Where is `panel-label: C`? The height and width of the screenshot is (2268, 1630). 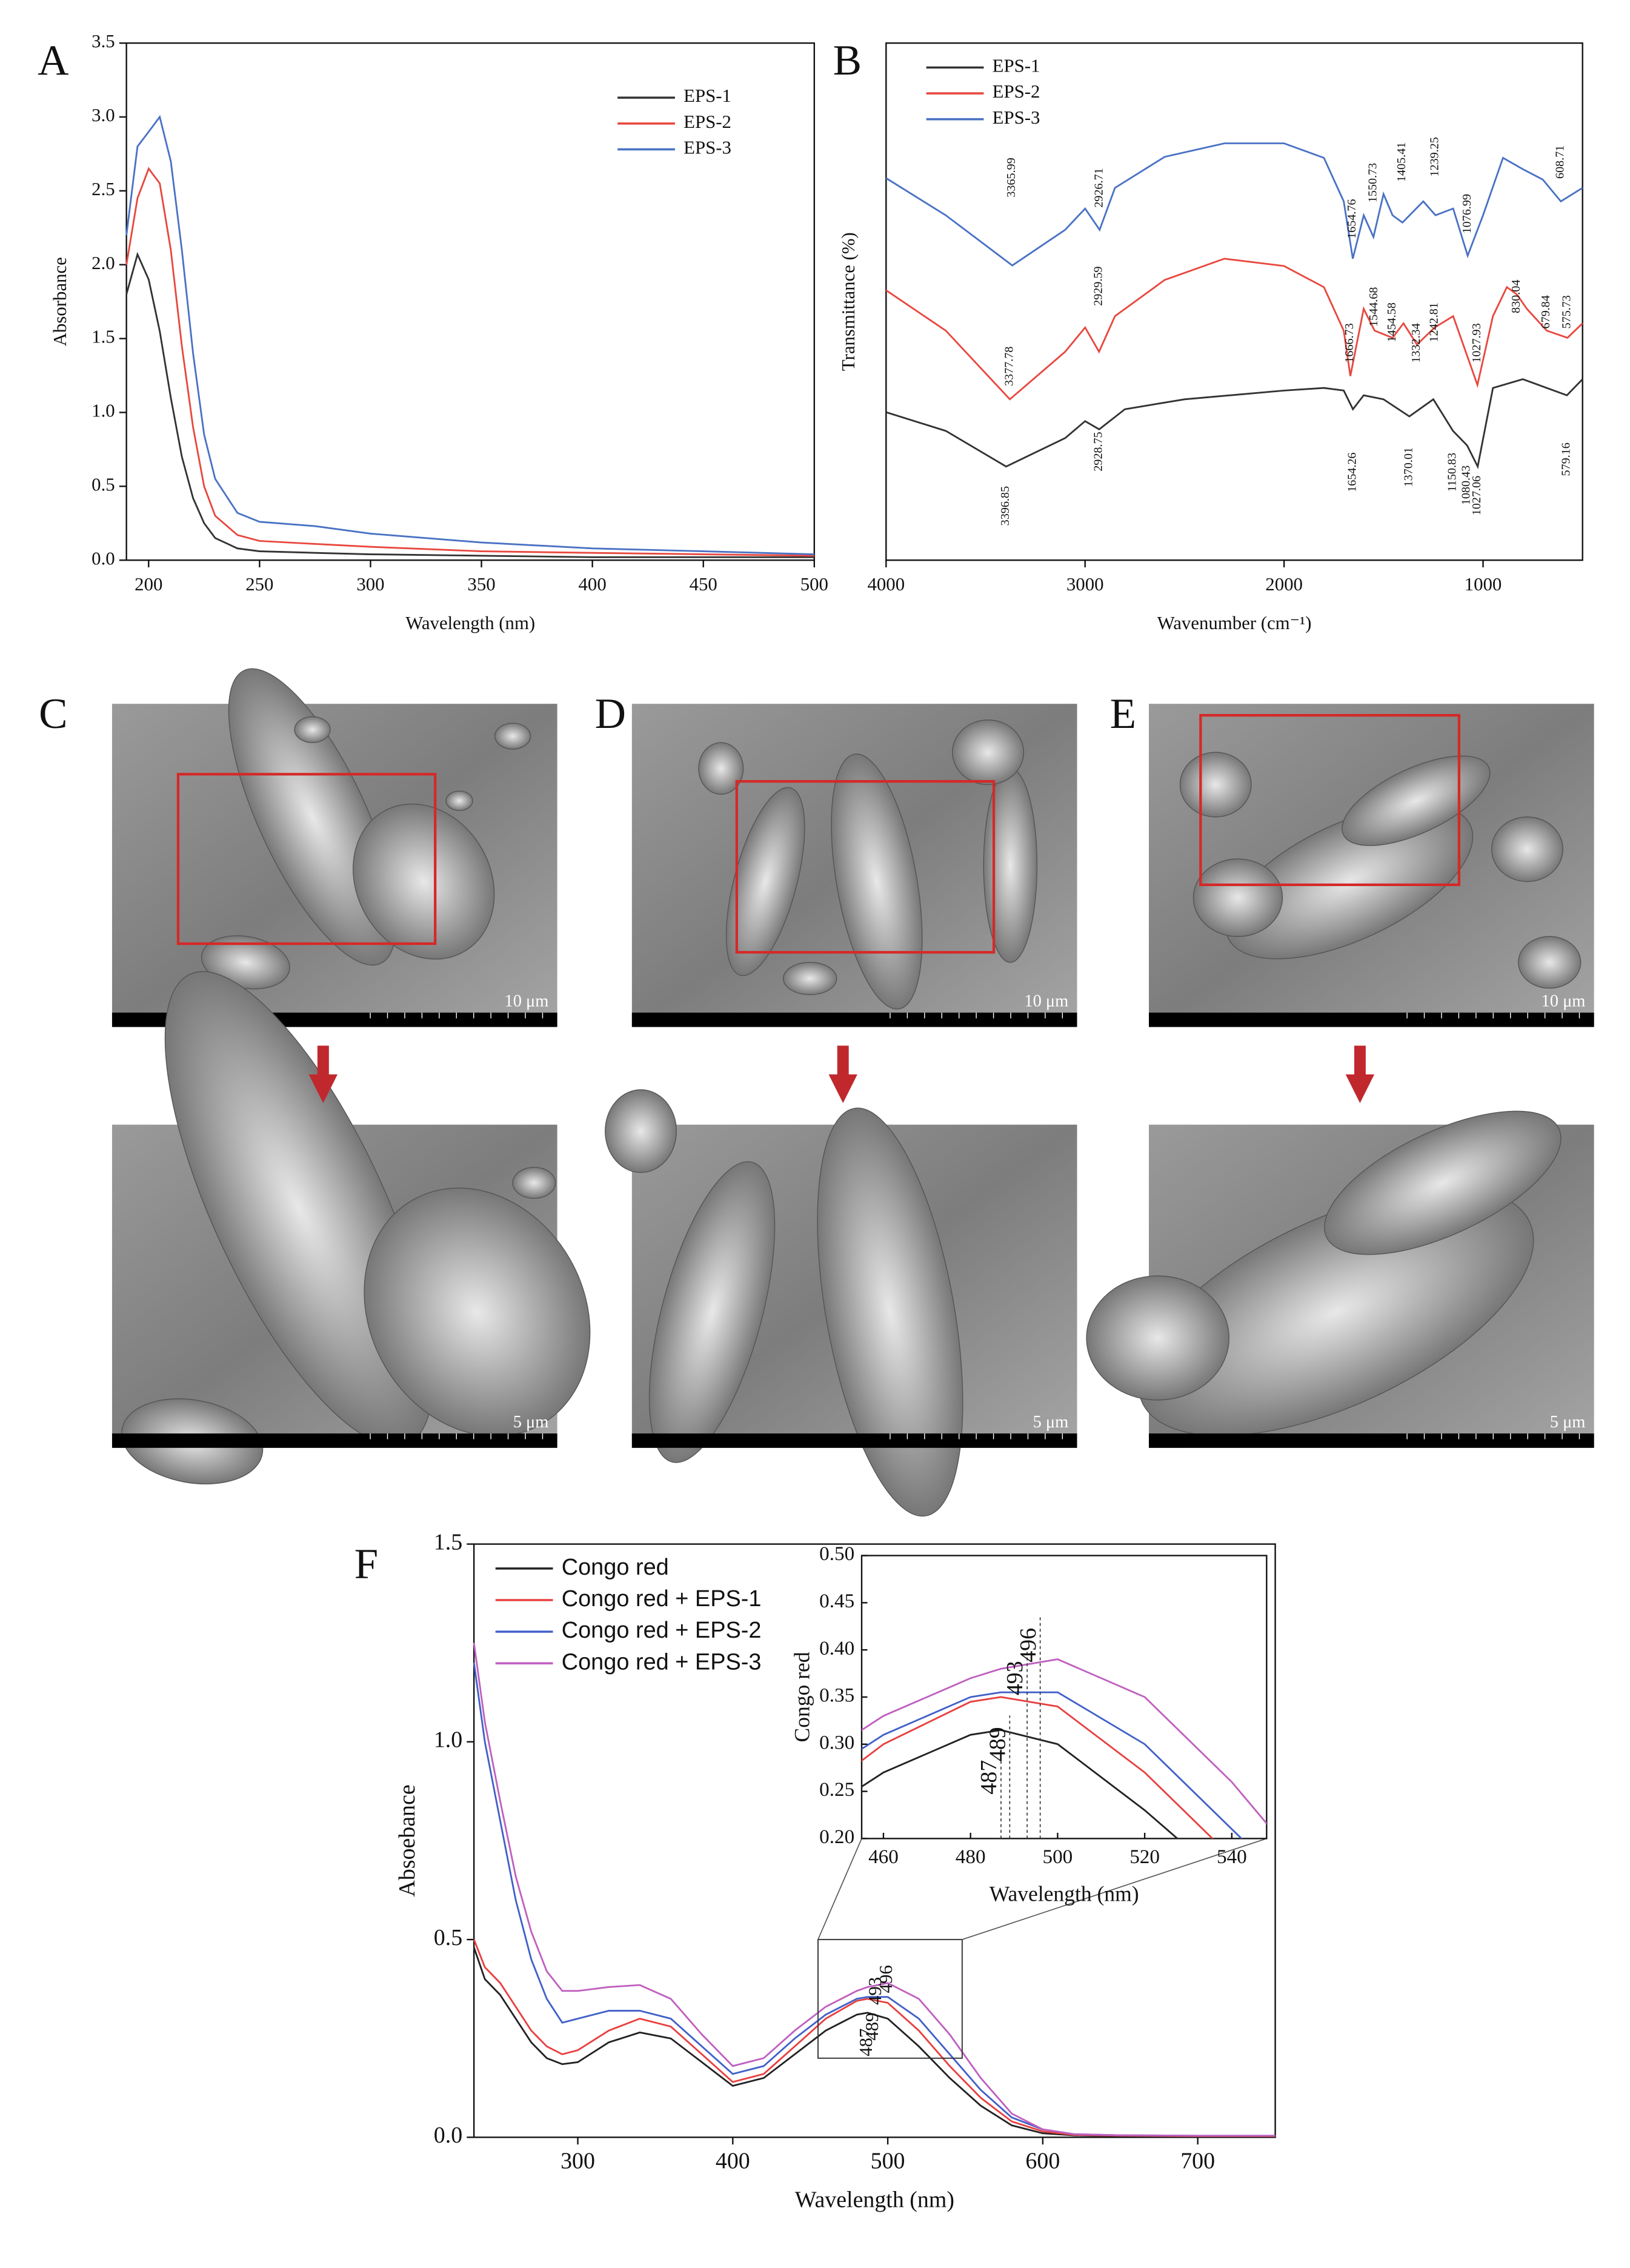 panel-label: C is located at coordinates (53, 714).